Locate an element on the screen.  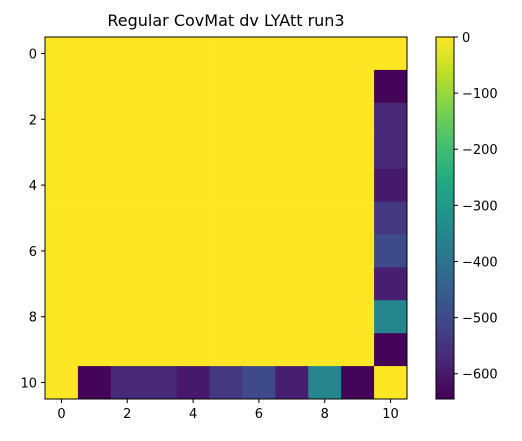
colorbar-tick-label: −200 is located at coordinates (480, 150).